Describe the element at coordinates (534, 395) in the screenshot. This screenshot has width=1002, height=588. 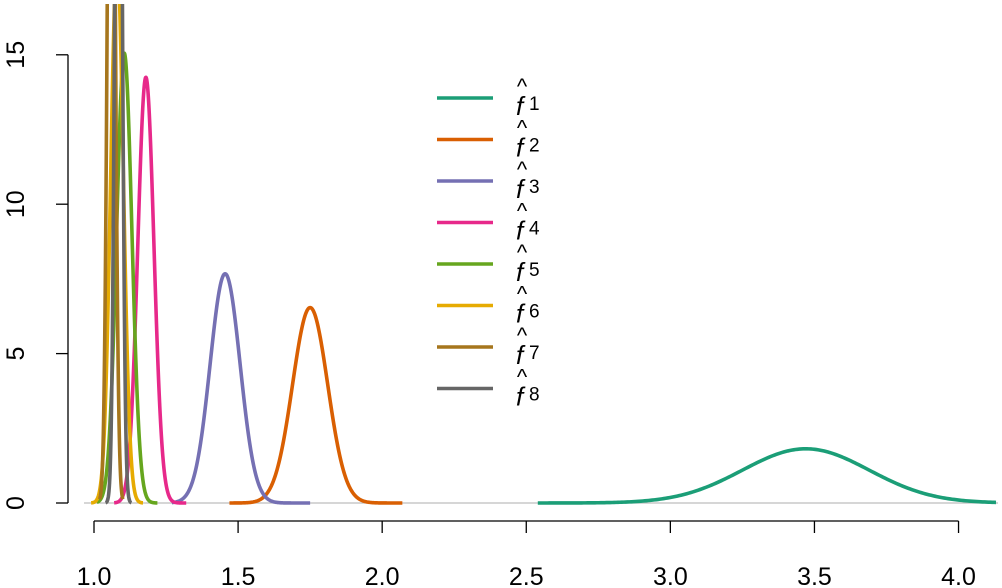
I see `legend-subscript: 8` at that location.